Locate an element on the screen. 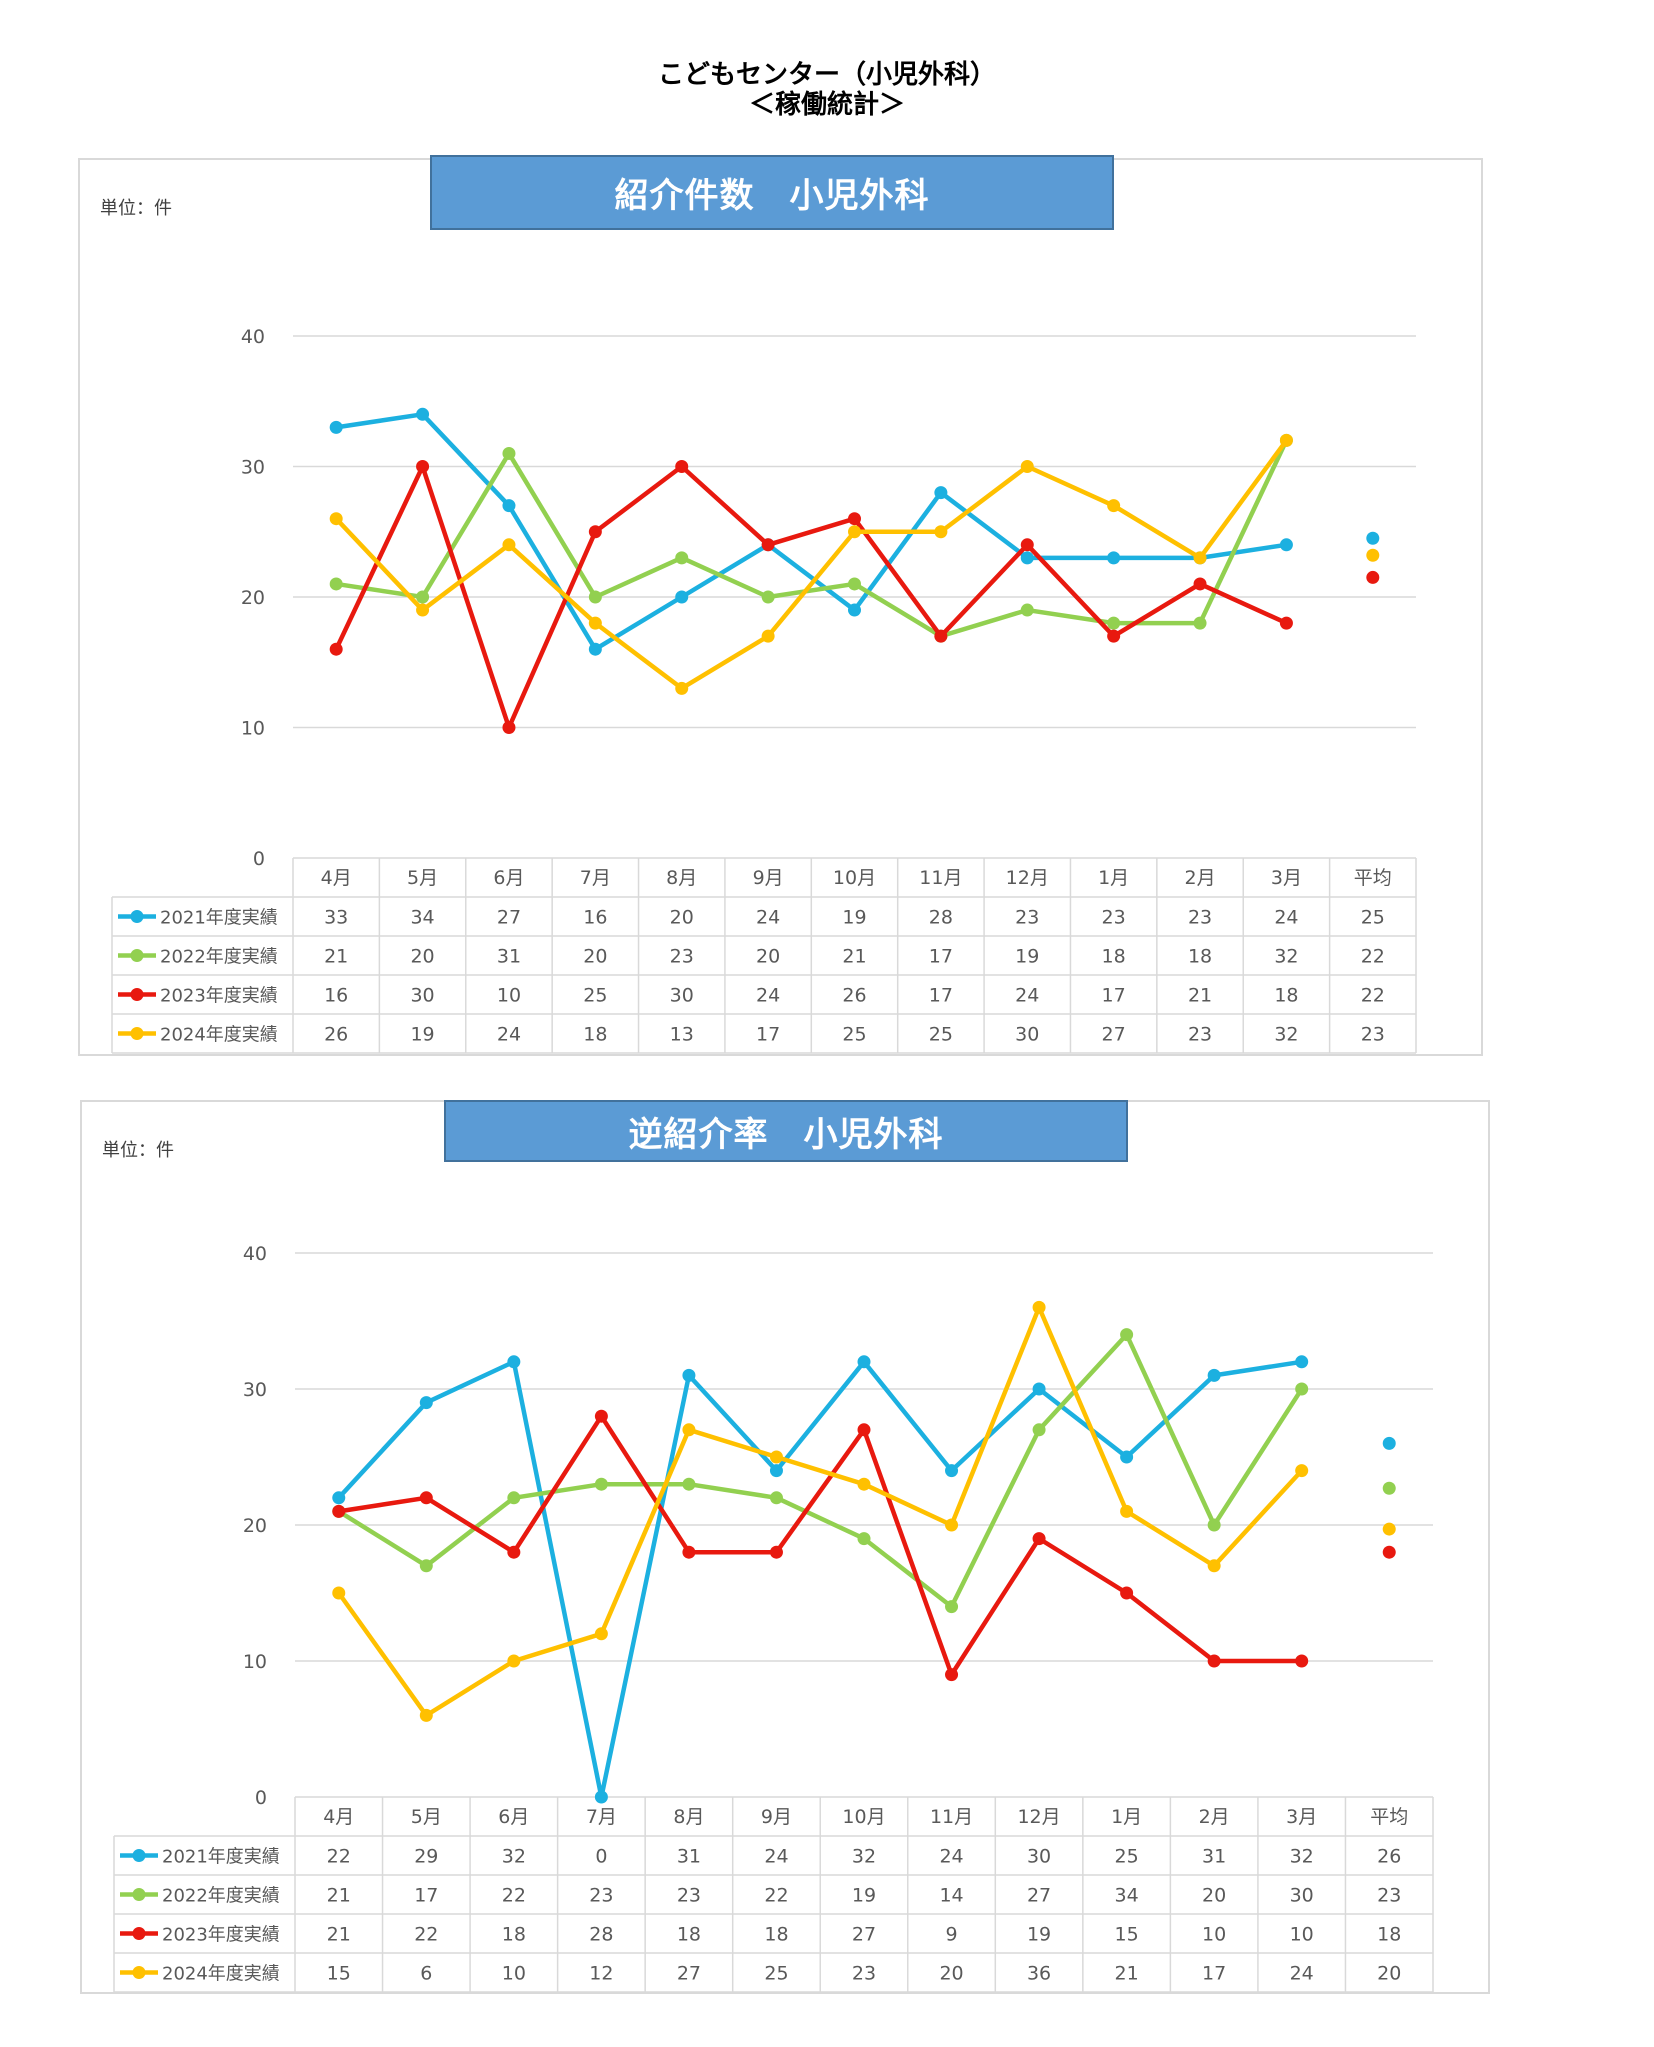 This screenshot has width=1654, height=2047. chart-banner-reverse-referrals: 逆紹介率 小児外科 is located at coordinates (786, 1131).